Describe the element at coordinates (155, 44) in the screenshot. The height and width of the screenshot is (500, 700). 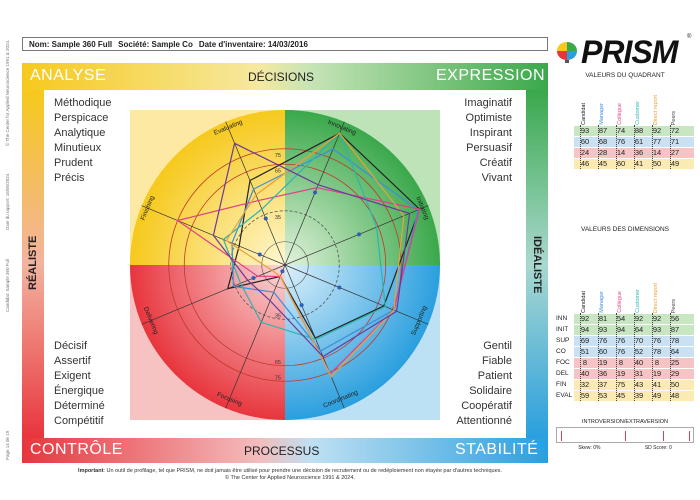
I see `company-name: Société: Sample Co` at that location.